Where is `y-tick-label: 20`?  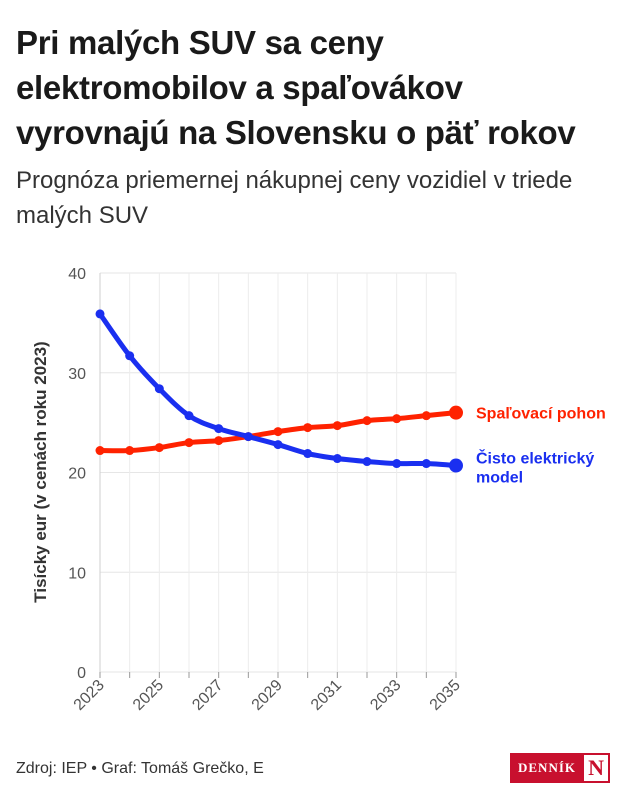 y-tick-label: 20 is located at coordinates (77, 474).